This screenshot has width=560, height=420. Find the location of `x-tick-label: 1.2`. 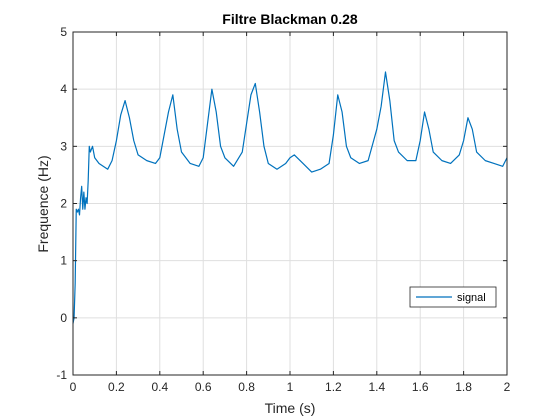

x-tick-label: 1.2 is located at coordinates (333, 387).